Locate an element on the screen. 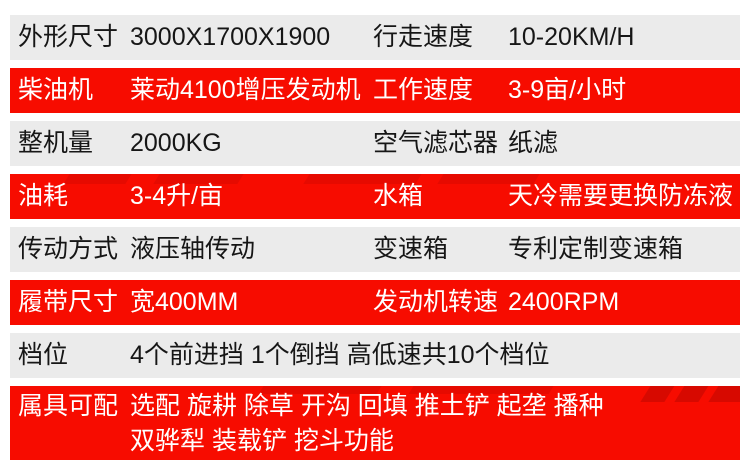 The image size is (750, 476). spec-row-track: 履带尺寸 宽400MM 发动机转速 2400RPM is located at coordinates (375, 302).